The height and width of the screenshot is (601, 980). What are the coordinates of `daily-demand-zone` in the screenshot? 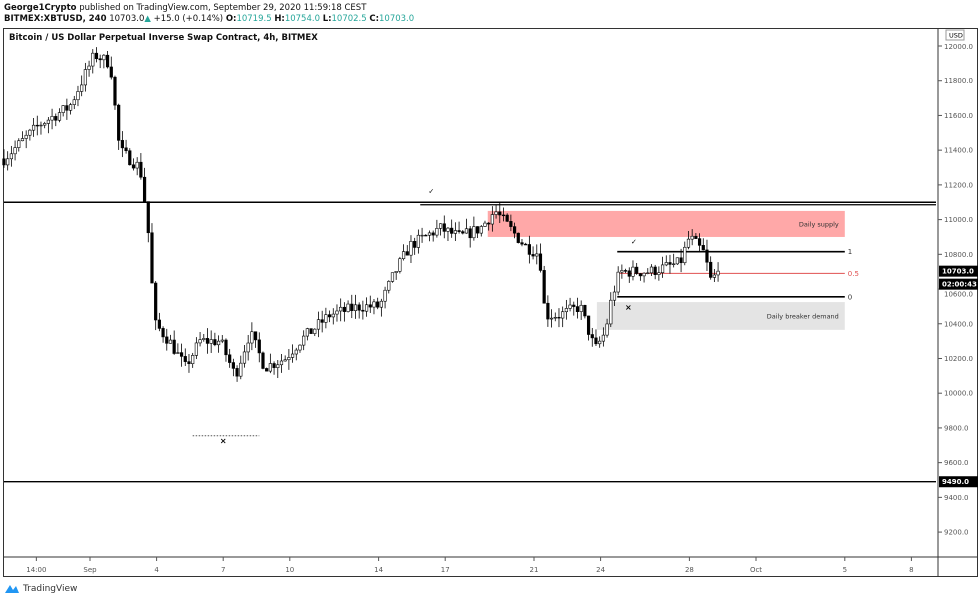 It's located at (720, 316).